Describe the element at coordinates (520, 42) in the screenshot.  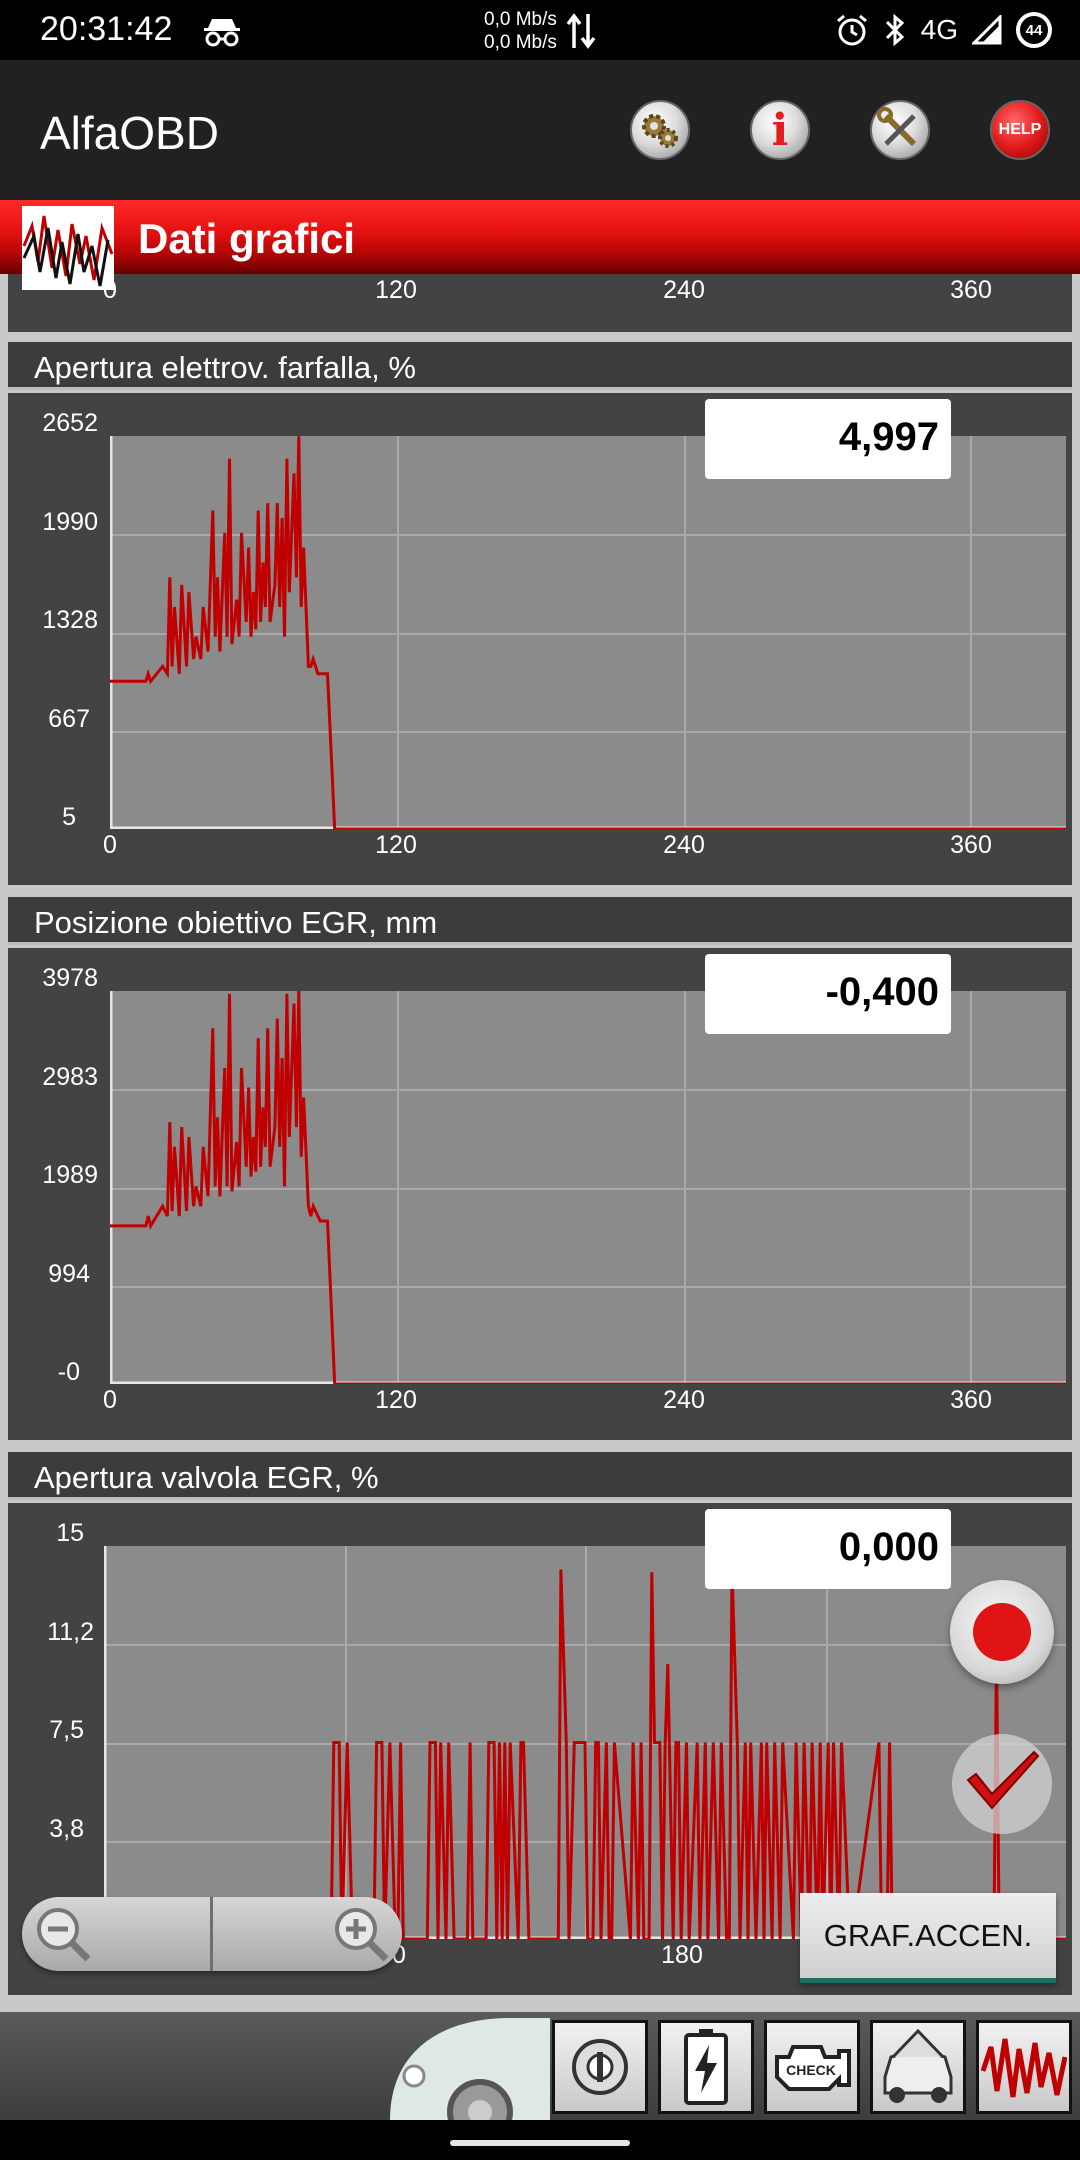
I see `net-down-text: 0,0 Mb/s` at that location.